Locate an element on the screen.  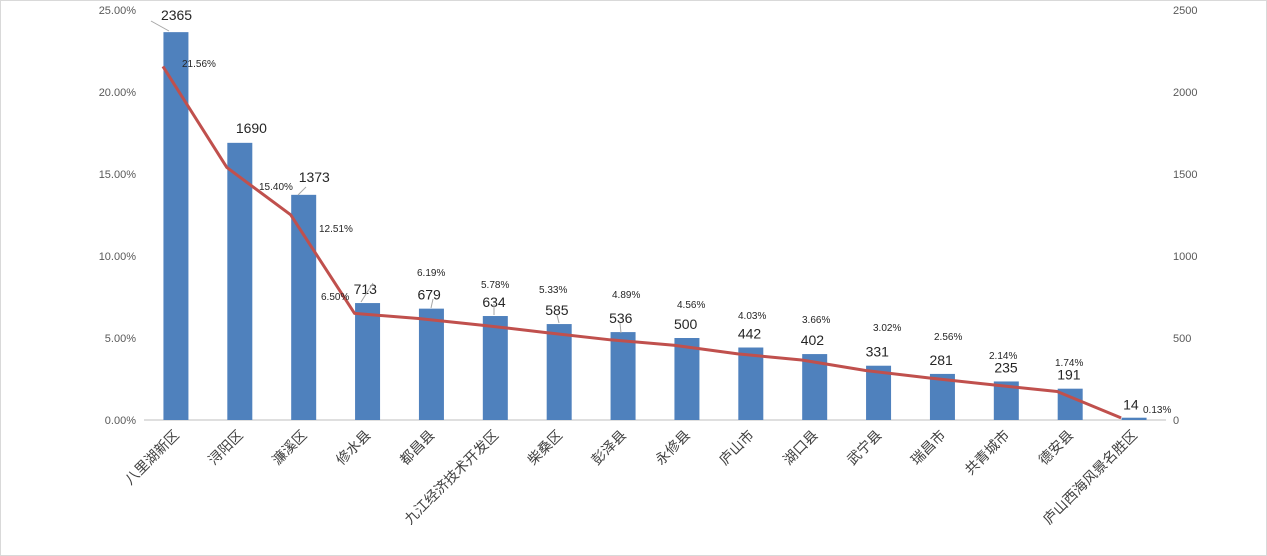
bar-value-label: 585 is located at coordinates (557, 310).